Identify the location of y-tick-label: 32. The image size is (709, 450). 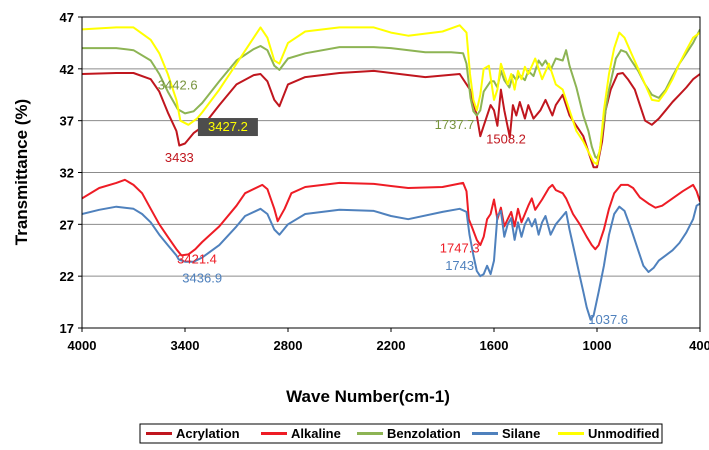
(67, 173).